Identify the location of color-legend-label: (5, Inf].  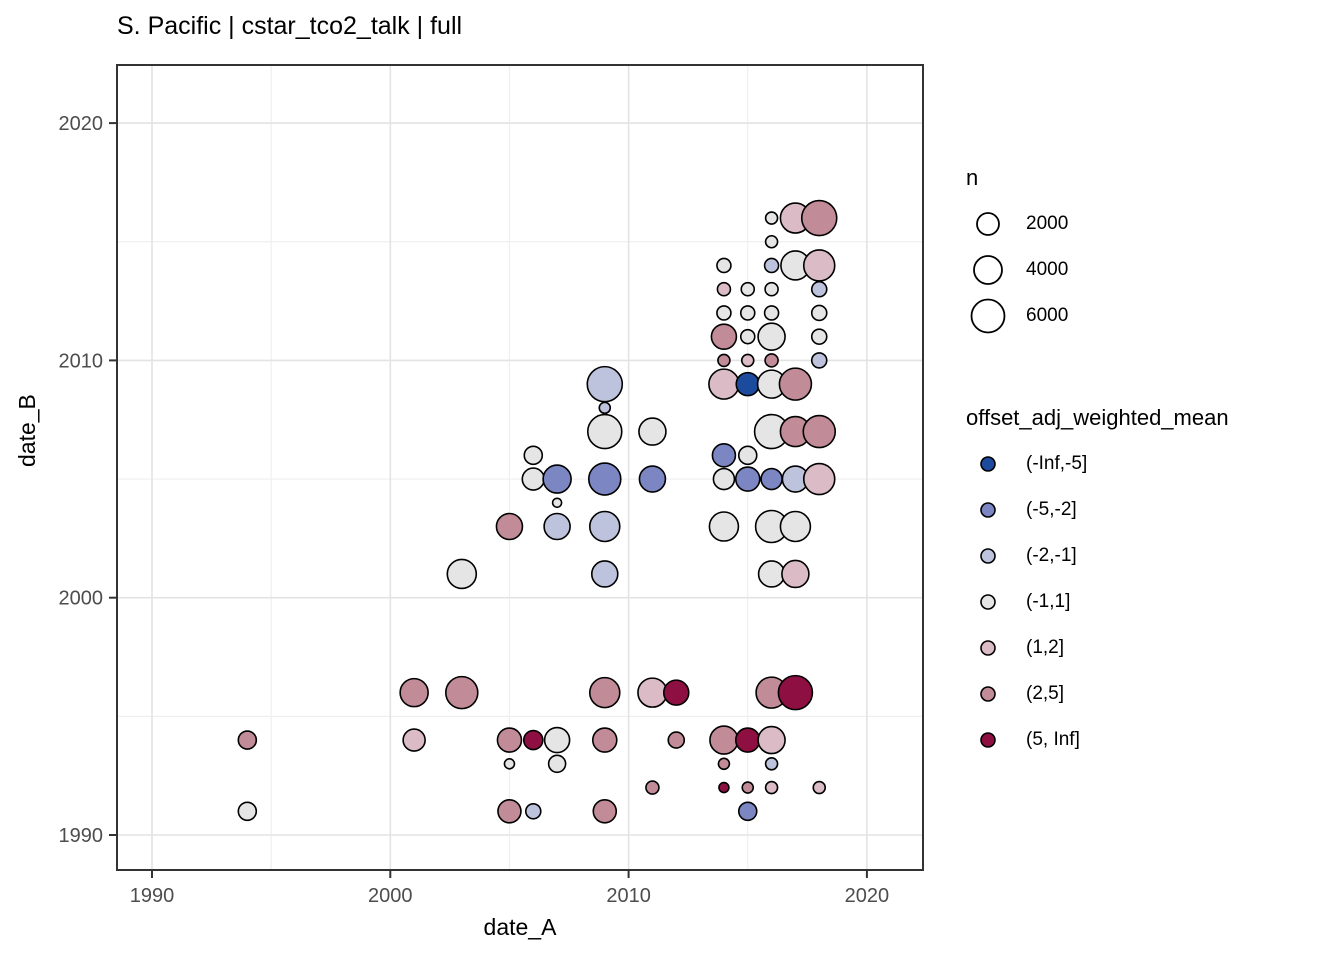
(1053, 739).